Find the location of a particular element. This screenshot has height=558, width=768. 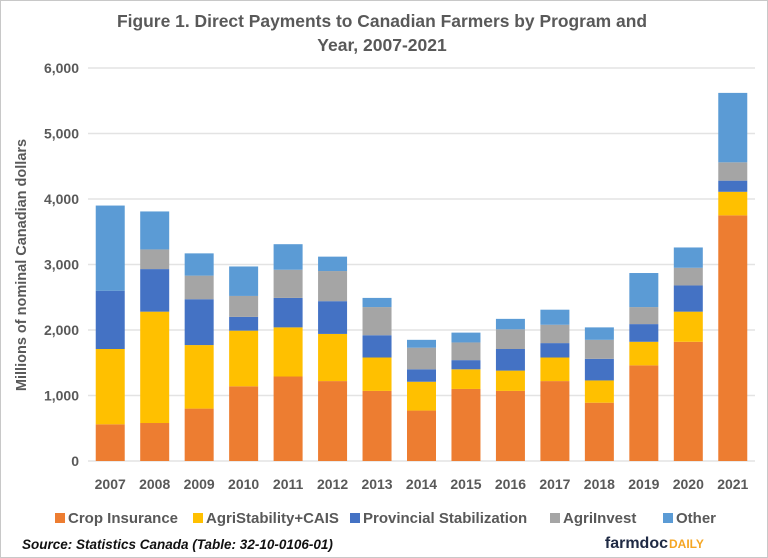

bar-segment-provincial-stabilization-2008 is located at coordinates (155, 290).